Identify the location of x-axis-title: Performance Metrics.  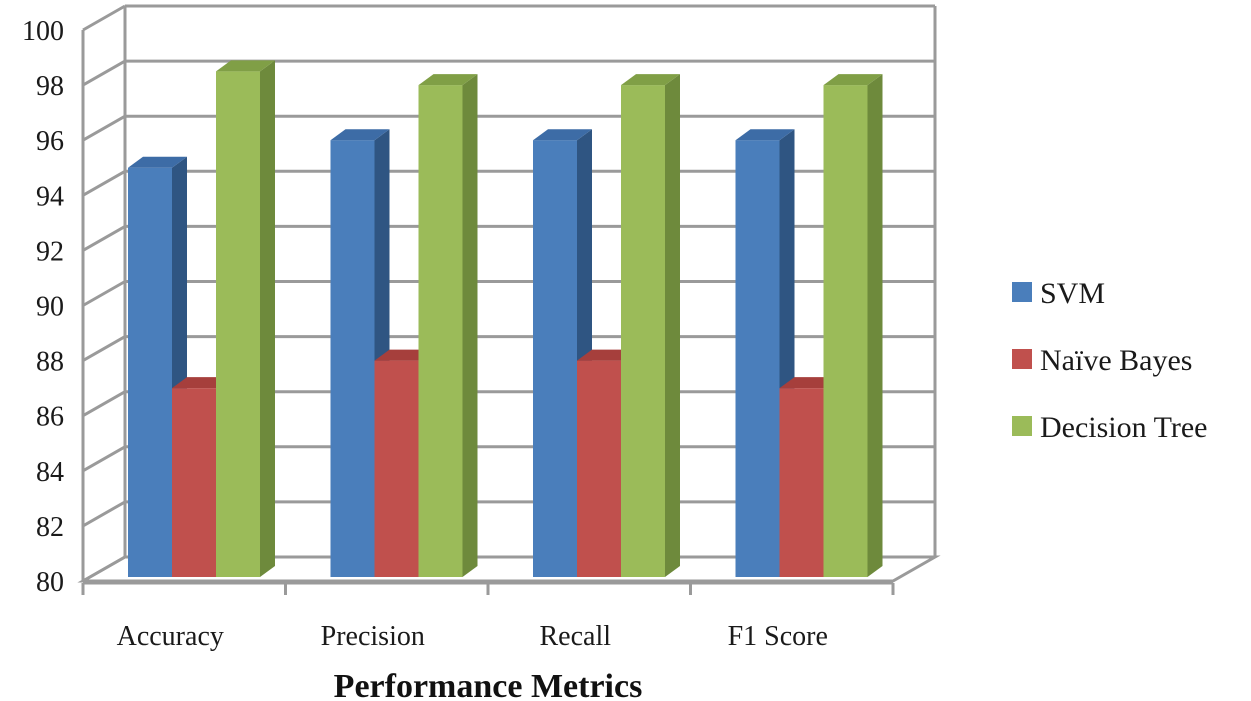
(488, 684).